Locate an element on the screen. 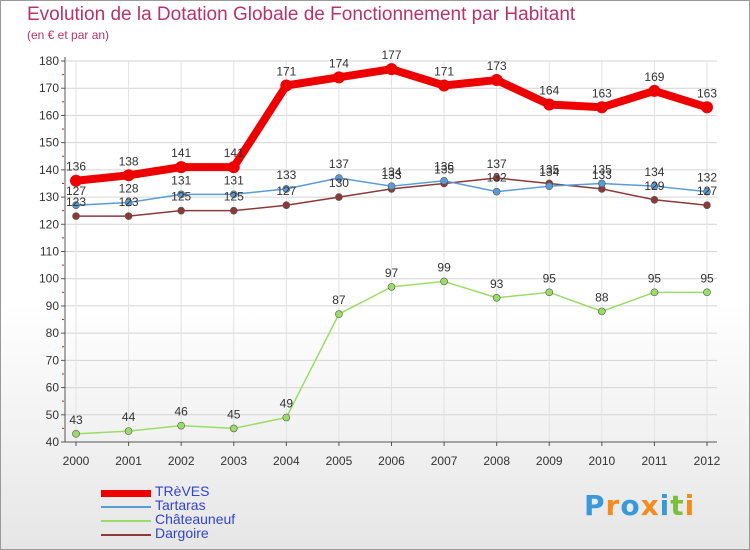 The image size is (750, 550). y-tick-label: 120 is located at coordinates (49, 224).